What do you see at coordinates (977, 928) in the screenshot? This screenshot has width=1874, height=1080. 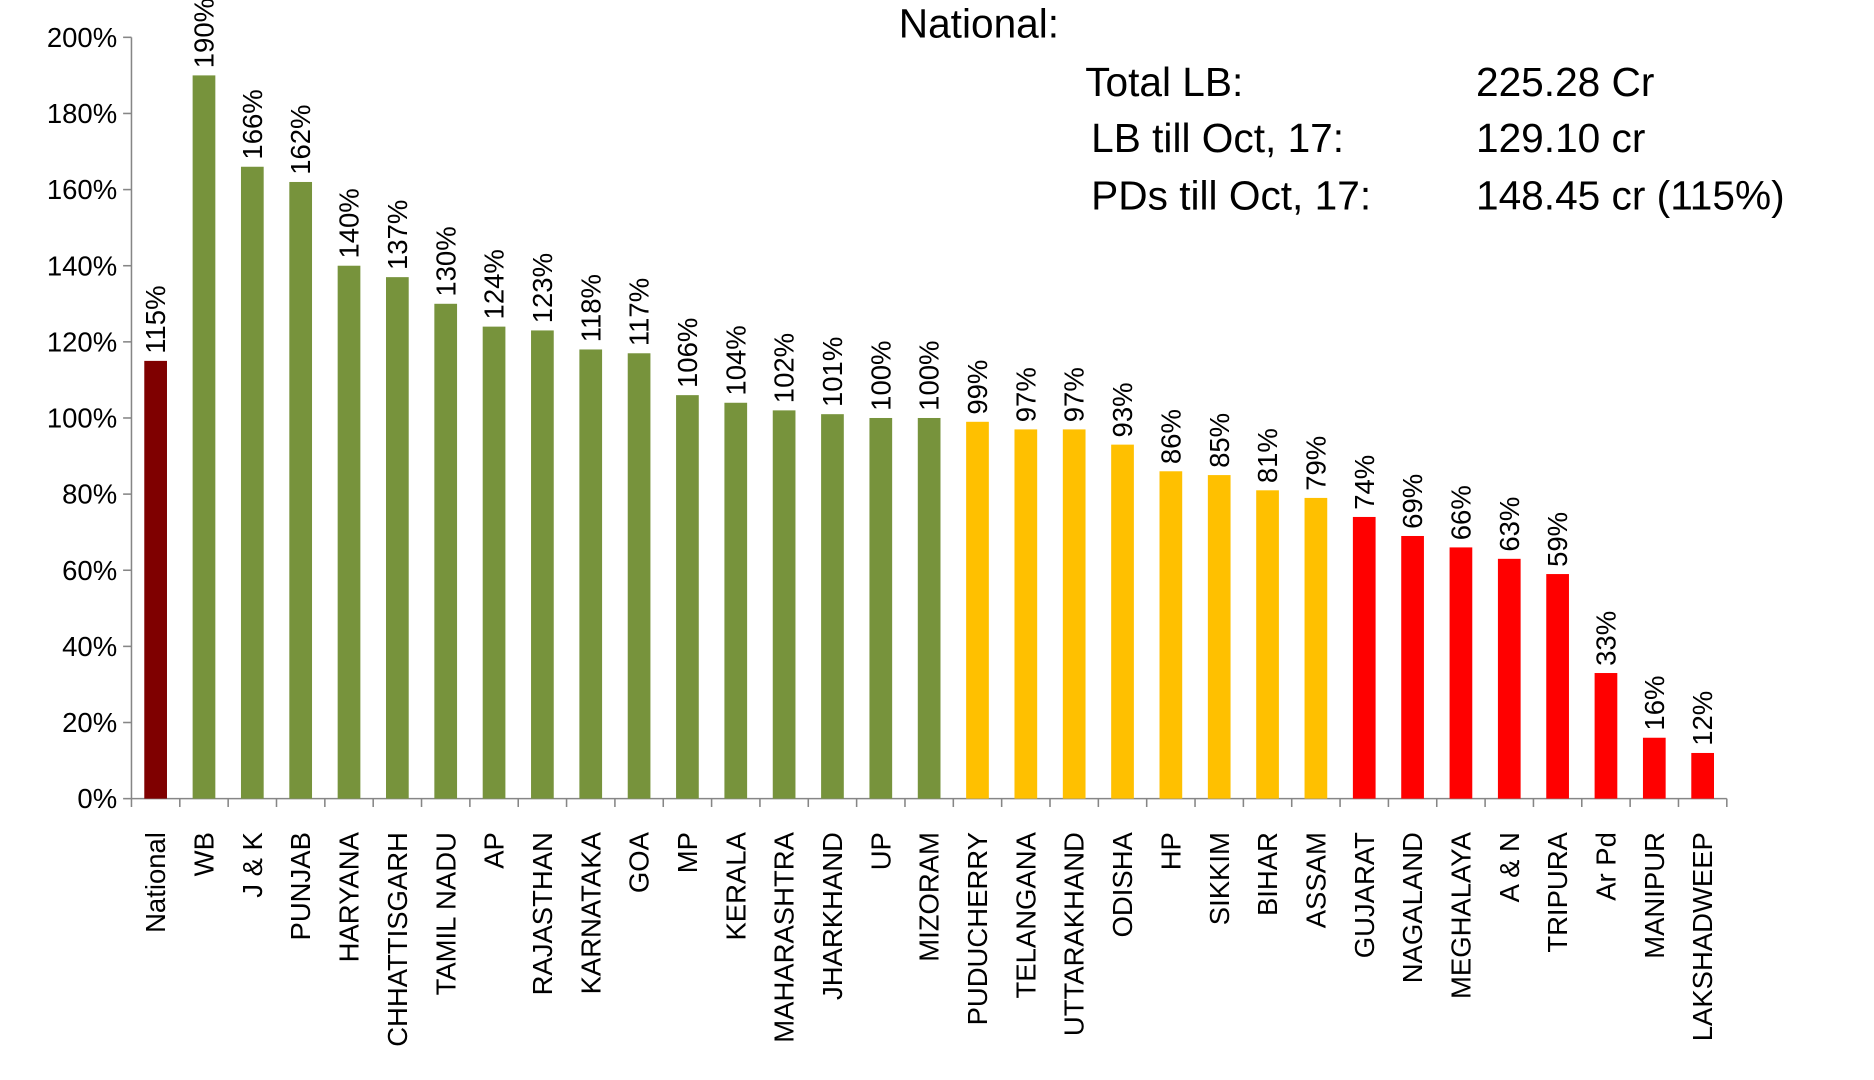 I see `x-tick-label: PUDUCHERRY` at bounding box center [977, 928].